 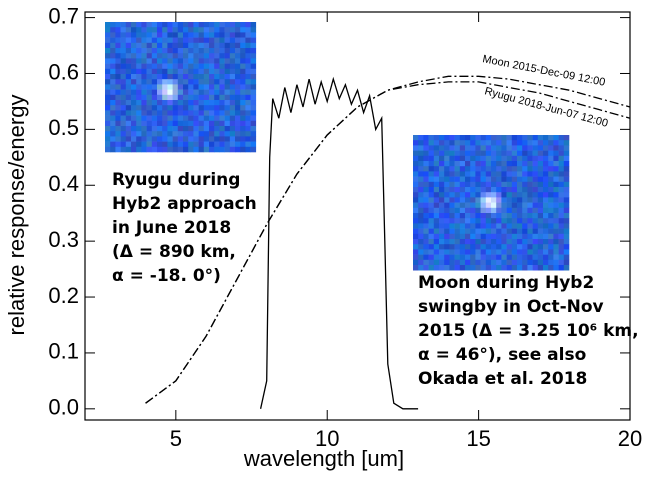 What do you see at coordinates (63, 183) in the screenshot?
I see `y-tick-label: 0.4` at bounding box center [63, 183].